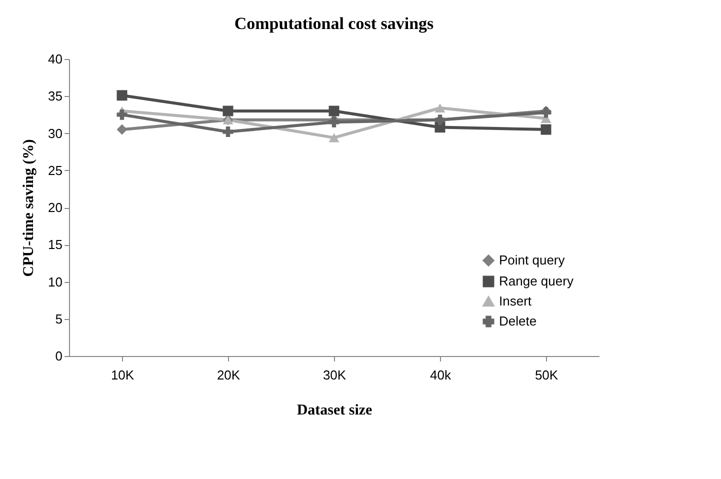 The image size is (721, 479). Describe the element at coordinates (334, 375) in the screenshot. I see `x-tick-label: 30K` at that location.